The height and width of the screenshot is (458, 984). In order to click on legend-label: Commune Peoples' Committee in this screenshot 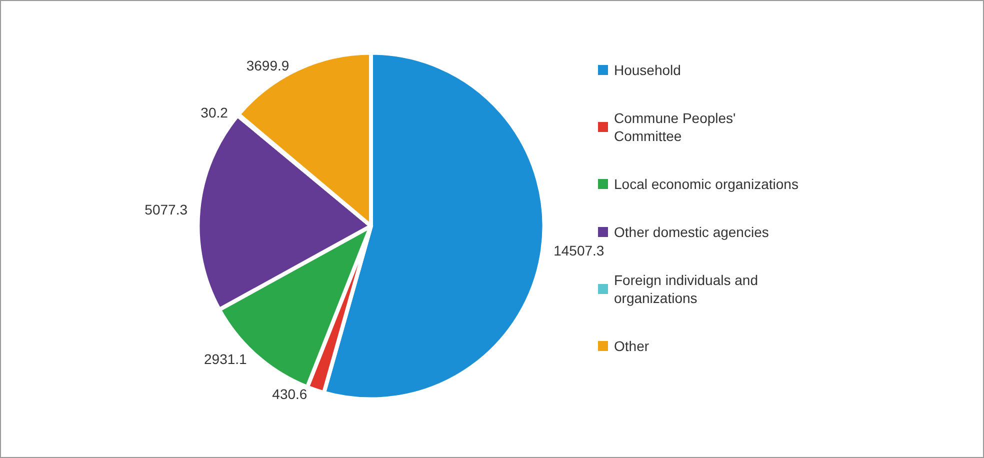, I will do `click(677, 127)`.